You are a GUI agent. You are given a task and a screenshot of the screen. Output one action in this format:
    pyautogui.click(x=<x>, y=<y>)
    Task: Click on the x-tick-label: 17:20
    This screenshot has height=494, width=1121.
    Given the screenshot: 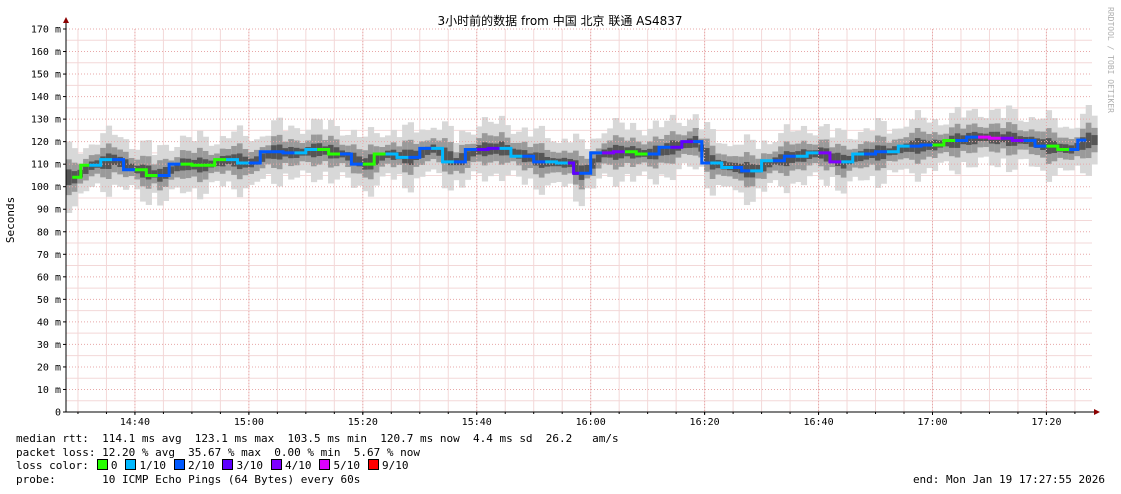 What is the action you would take?
    pyautogui.click(x=1046, y=422)
    